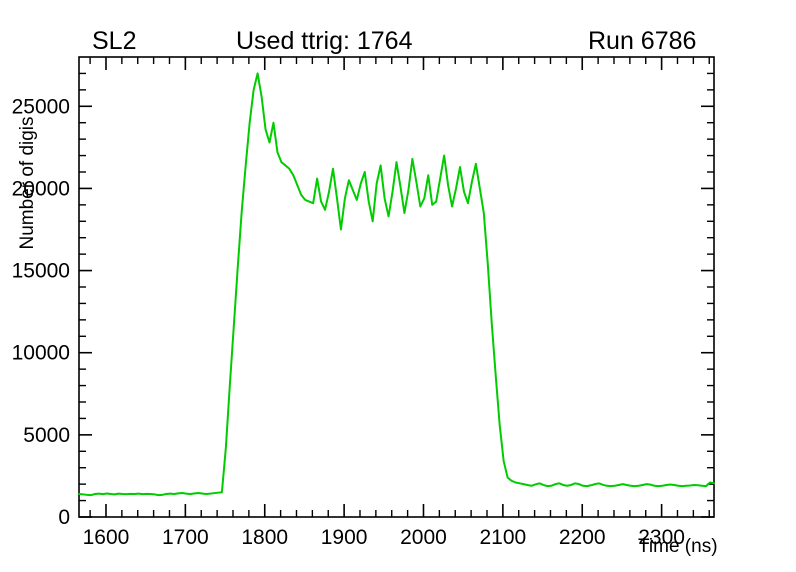 Image resolution: width=796 pixels, height=572 pixels. Describe the element at coordinates (582, 537) in the screenshot. I see `svg-text: 2200` at that location.